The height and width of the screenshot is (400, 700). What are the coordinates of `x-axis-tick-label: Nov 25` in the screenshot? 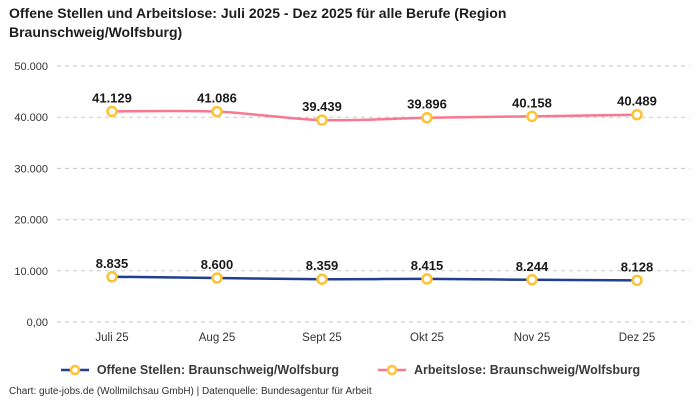 It's located at (532, 338).